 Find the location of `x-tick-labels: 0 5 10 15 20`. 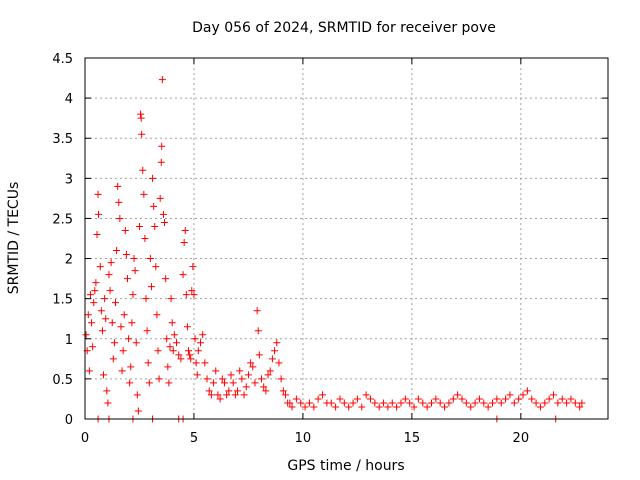

x-tick-labels: 0 5 10 15 20 is located at coordinates (305, 438).